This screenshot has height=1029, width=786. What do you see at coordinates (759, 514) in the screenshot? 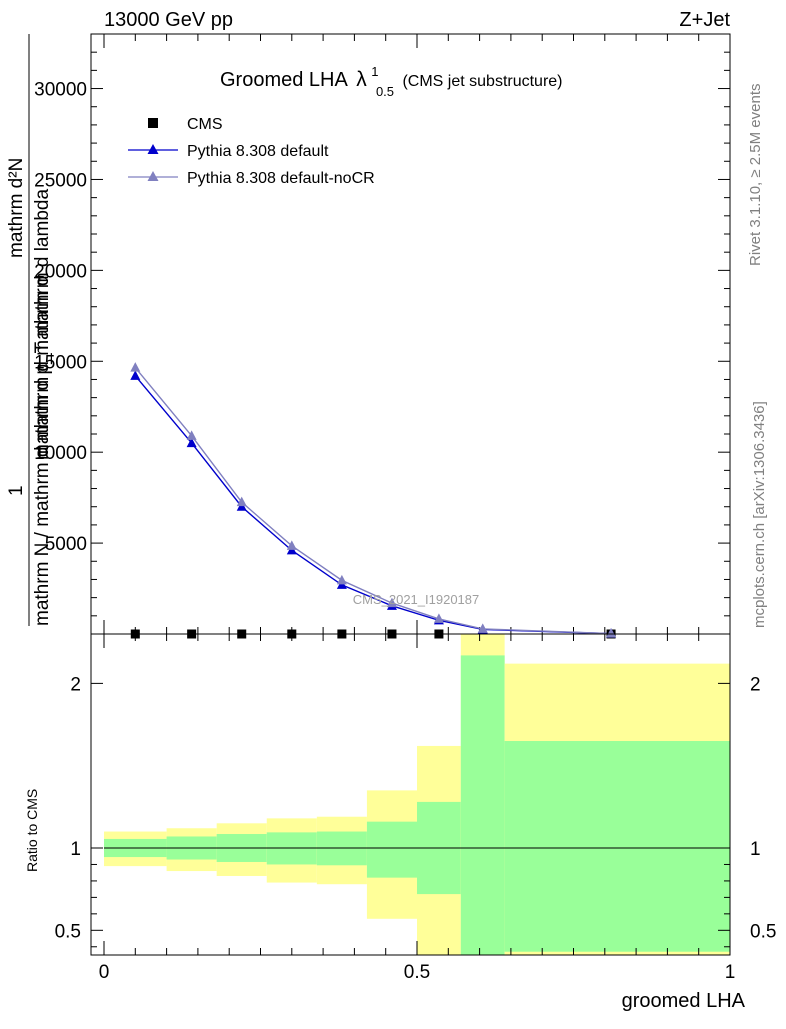
I see `mcplots-label: mcplots.cern.ch [arXiv:1306.3436]` at bounding box center [759, 514].